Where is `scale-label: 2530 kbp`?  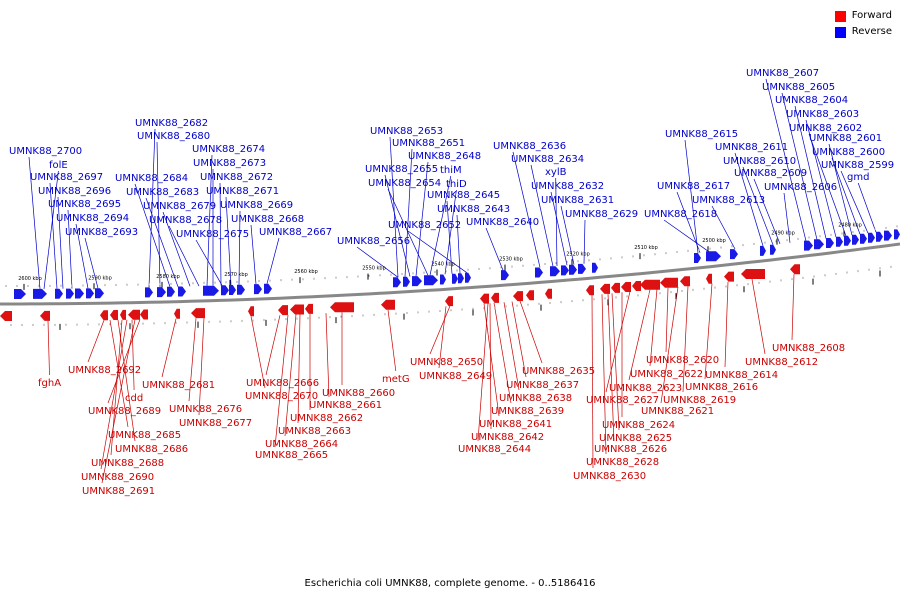 scale-label: 2530 kbp is located at coordinates (511, 260).